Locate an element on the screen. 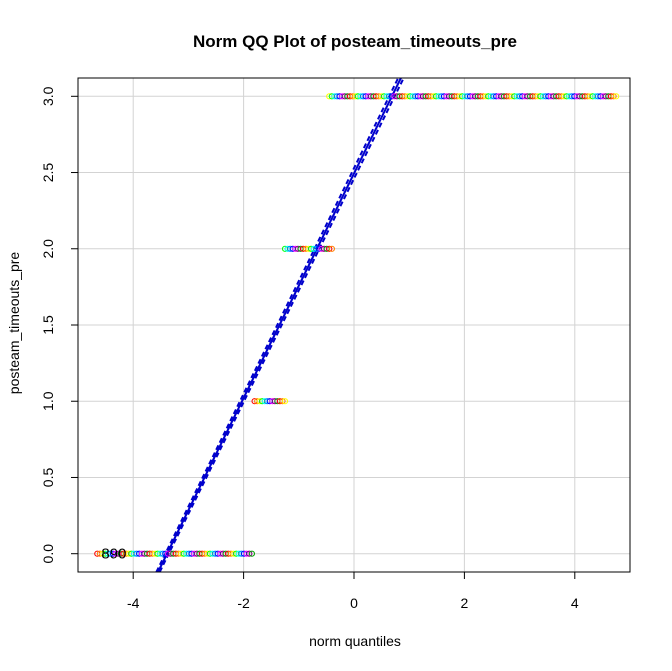  x-tick-label: 4 is located at coordinates (575, 603).